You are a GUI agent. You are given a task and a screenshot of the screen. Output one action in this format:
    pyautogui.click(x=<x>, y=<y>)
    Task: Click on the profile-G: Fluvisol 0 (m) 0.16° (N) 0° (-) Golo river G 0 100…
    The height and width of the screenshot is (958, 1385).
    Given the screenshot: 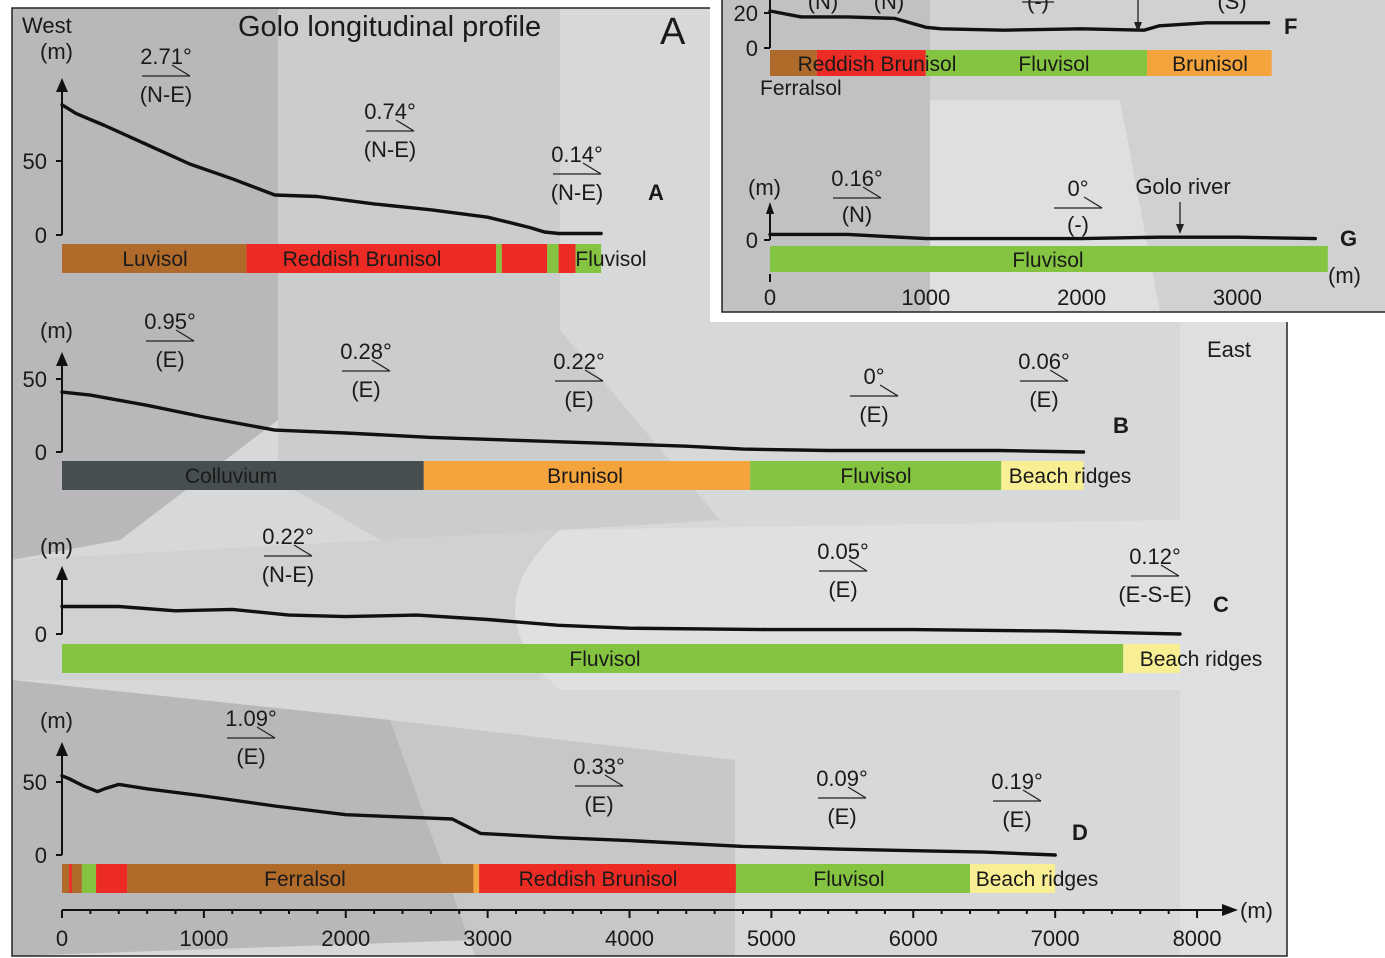 What is the action you would take?
    pyautogui.click(x=1053, y=238)
    